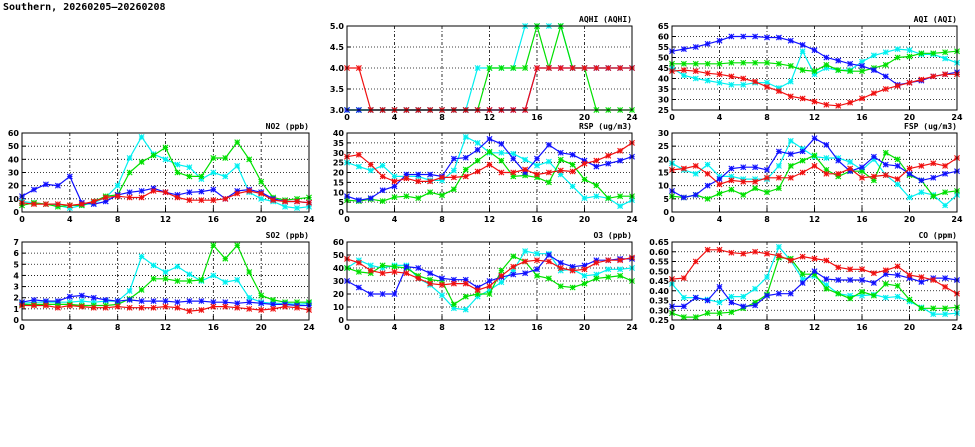 This screenshot has width=975, height=447. I want to click on y-tick-label: 2, so click(16, 298).